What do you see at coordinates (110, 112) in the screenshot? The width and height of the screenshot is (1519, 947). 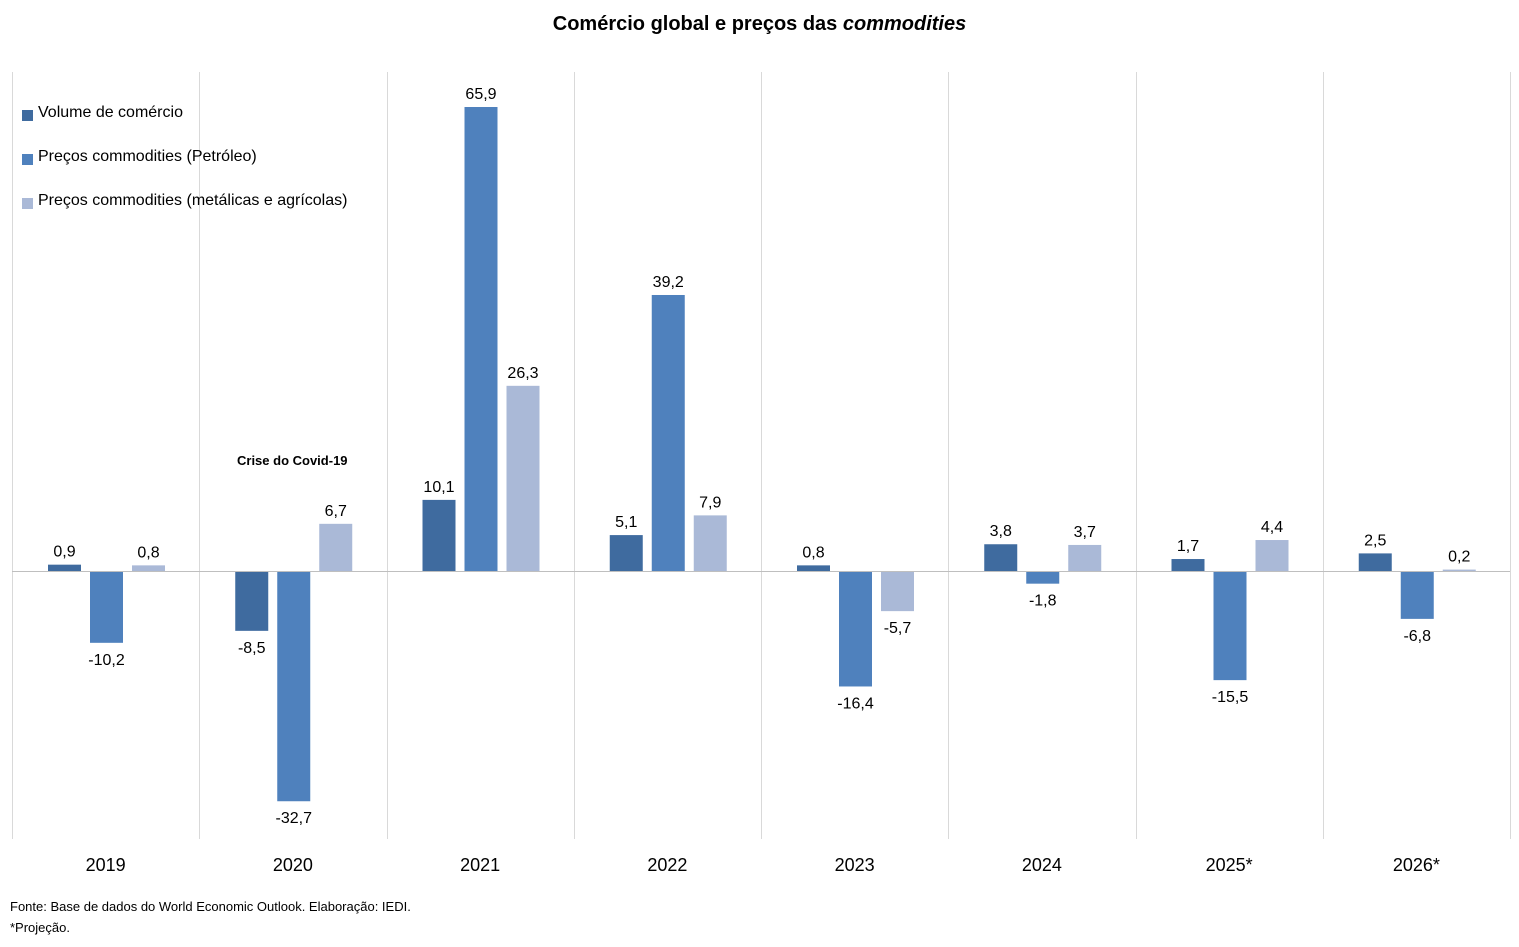 I see `legend-label-volume: Volume de comércio` at bounding box center [110, 112].